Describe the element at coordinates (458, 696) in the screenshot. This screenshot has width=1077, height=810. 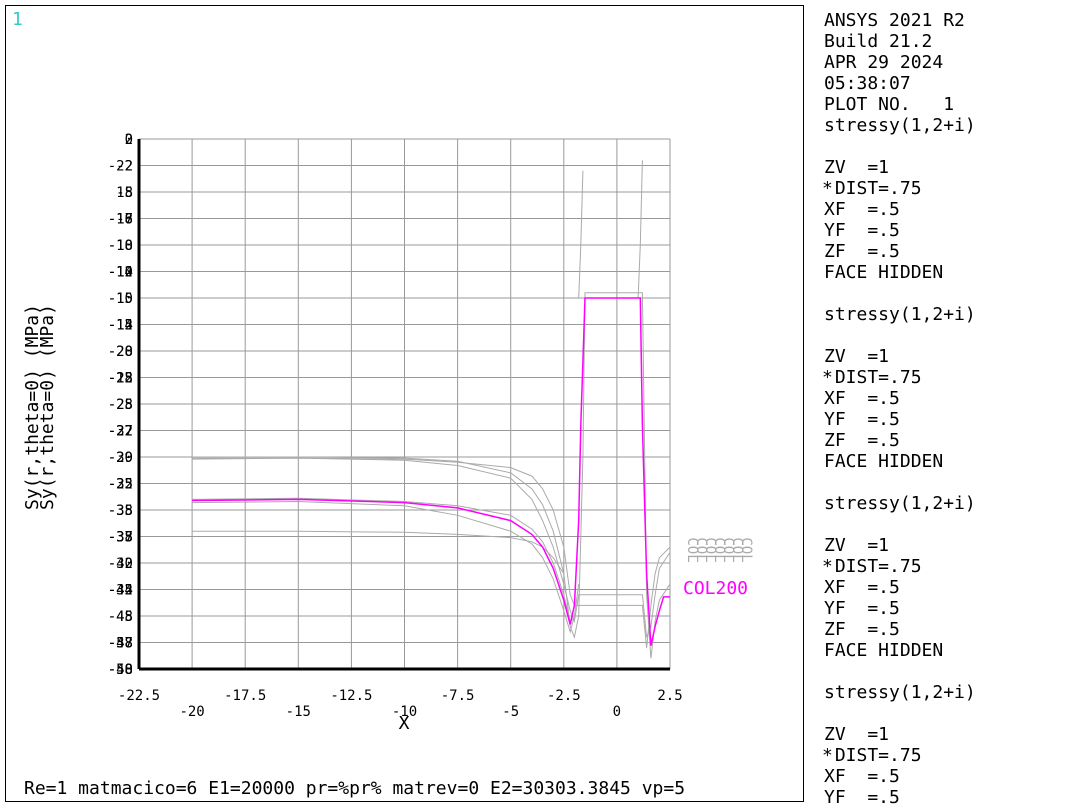
I see `x-tick-label: -7.5` at that location.